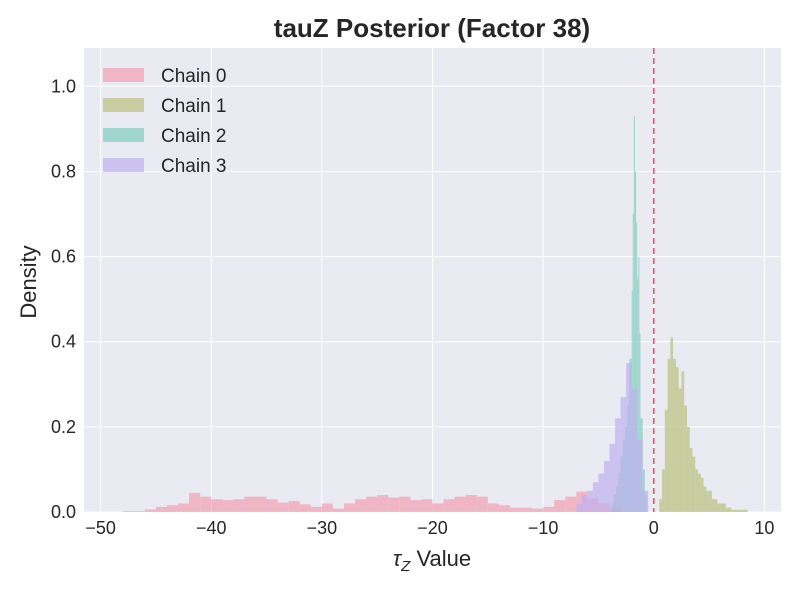 The height and width of the screenshot is (593, 796). Describe the element at coordinates (405, 566) in the screenshot. I see `x-axis-label-subscript: Z` at that location.